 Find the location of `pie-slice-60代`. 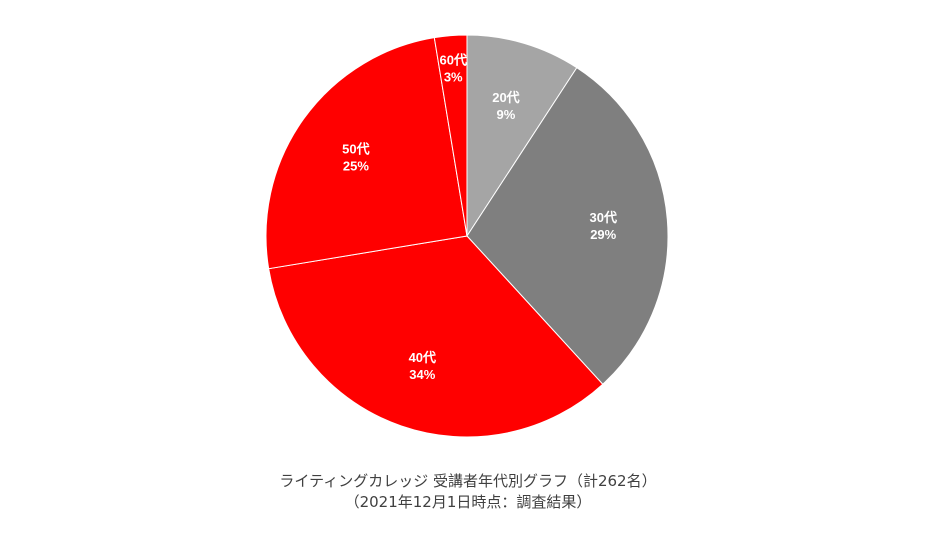

pie-slice-60代 is located at coordinates (450, 135).